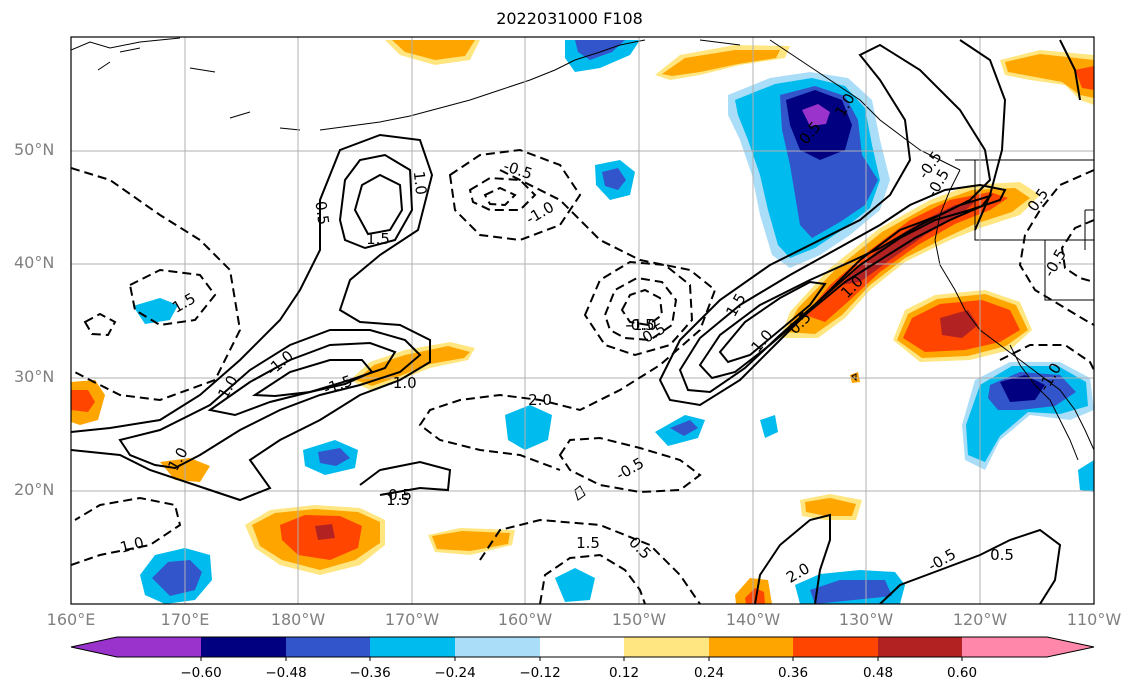 This screenshot has height=696, width=1139. I want to click on contour-negative-central-basin, so click(567, 320).